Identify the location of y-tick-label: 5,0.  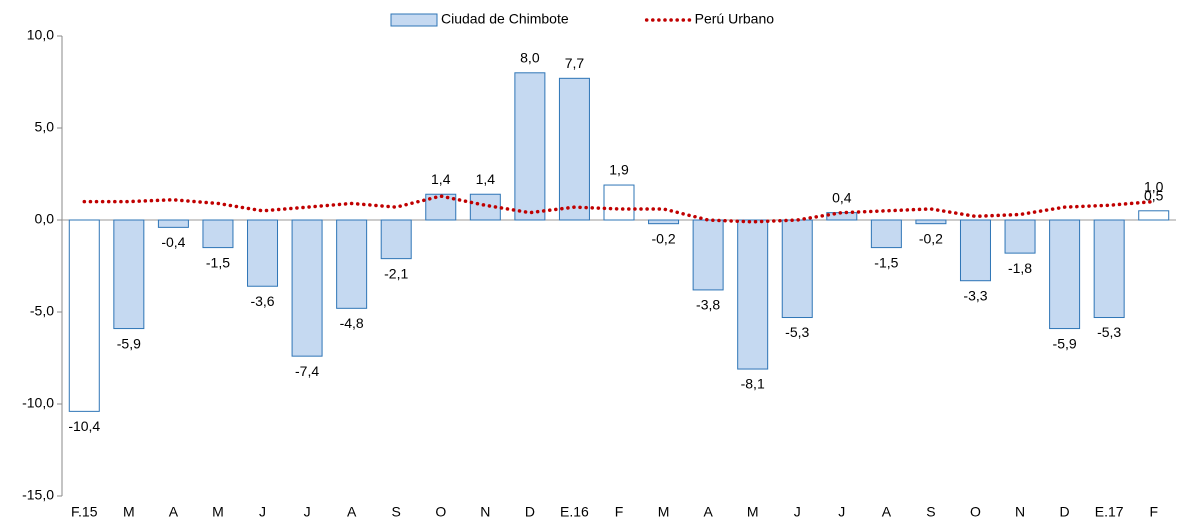
(45, 127).